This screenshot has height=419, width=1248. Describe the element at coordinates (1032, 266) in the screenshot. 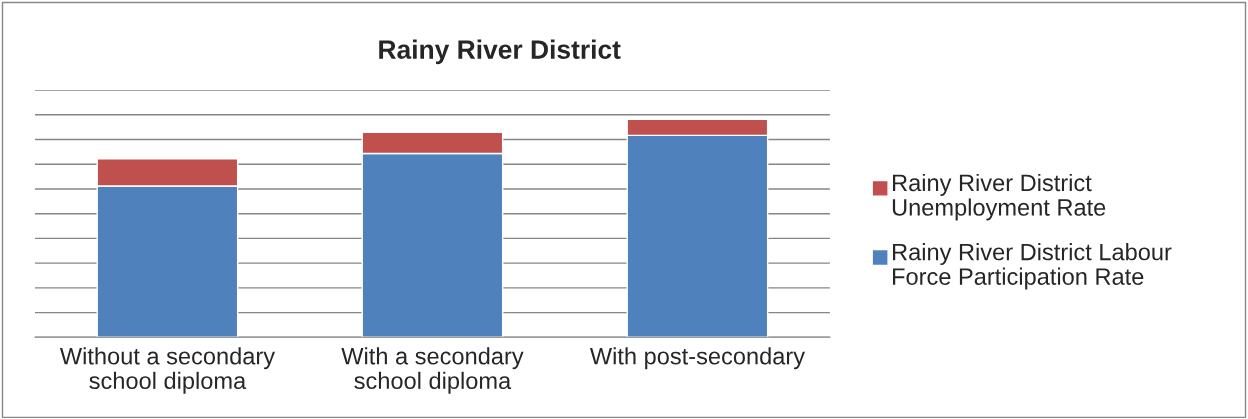

I see `legend-label: Rainy River District Labour Force Participation Rate` at that location.